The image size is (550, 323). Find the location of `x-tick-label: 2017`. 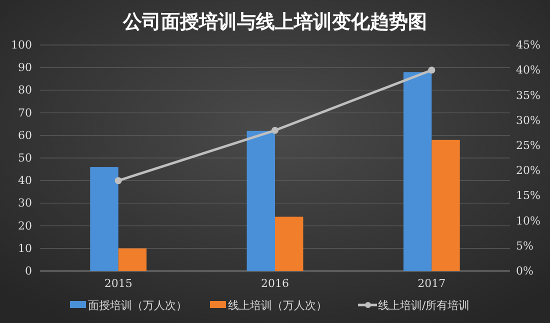

x-tick-label: 2017 is located at coordinates (432, 283).